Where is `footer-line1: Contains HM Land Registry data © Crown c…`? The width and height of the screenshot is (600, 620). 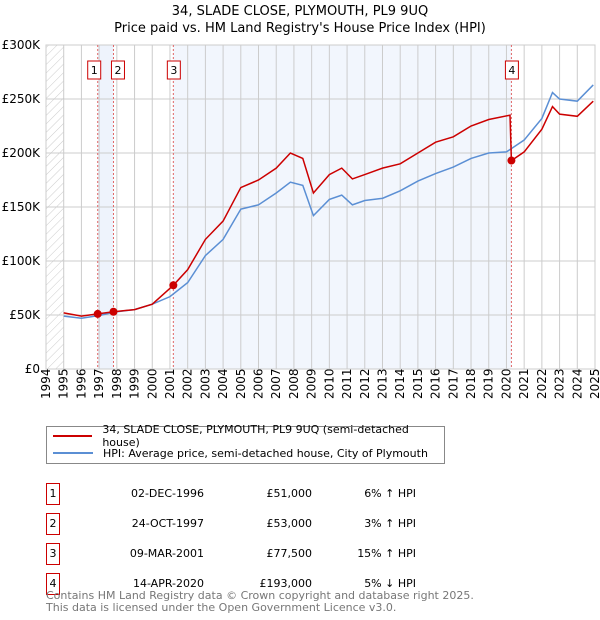
footer-line1: Contains HM Land Registry data © Crown c… is located at coordinates (260, 595).